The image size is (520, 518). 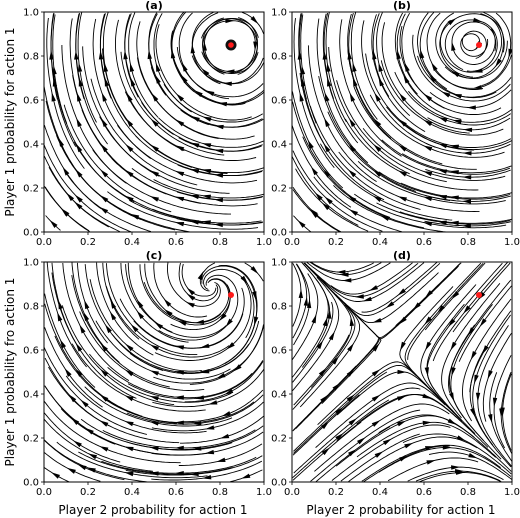 What do you see at coordinates (279, 13) in the screenshot?
I see `y-tick-label: 1.0` at bounding box center [279, 13].